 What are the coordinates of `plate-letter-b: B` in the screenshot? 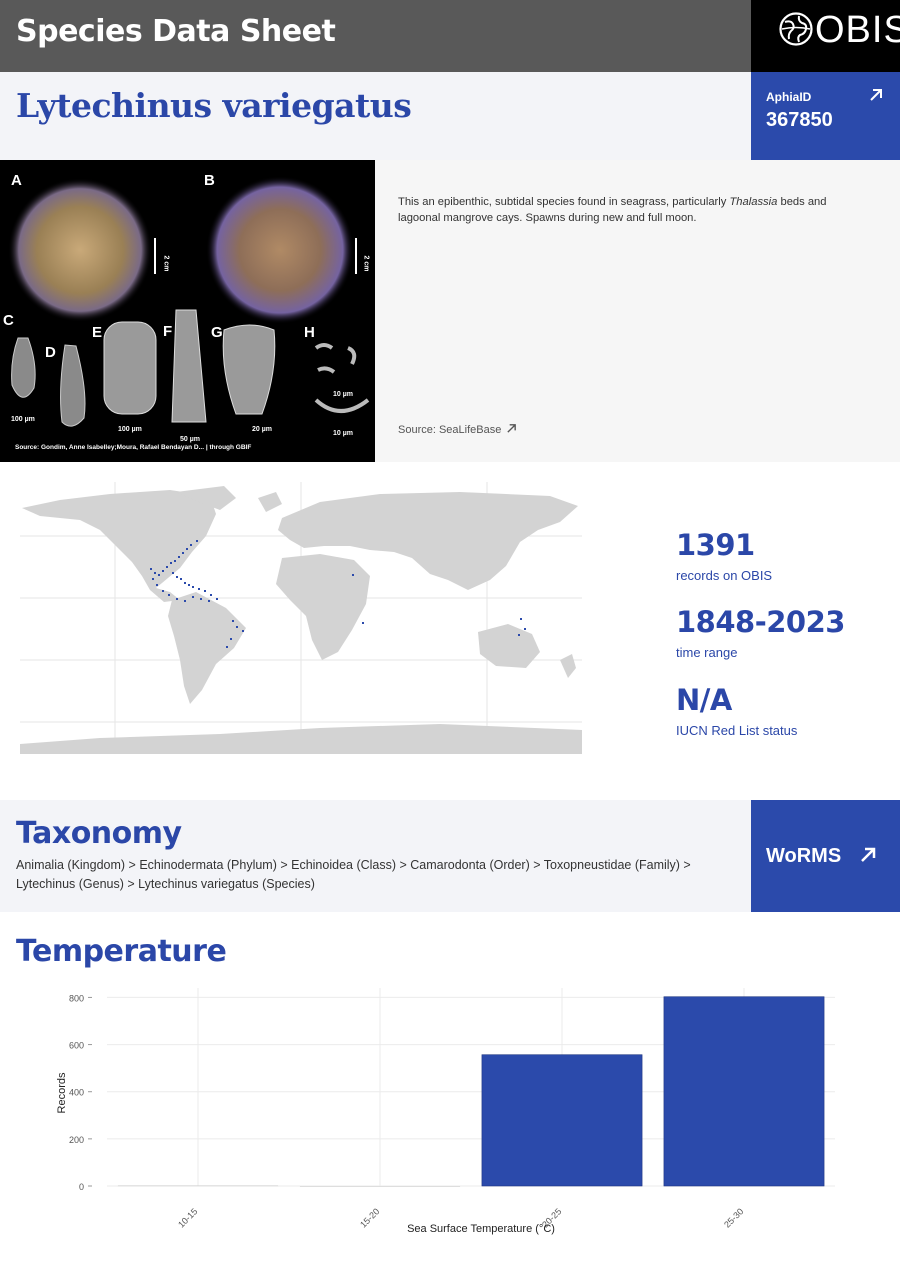 It's located at (209, 180).